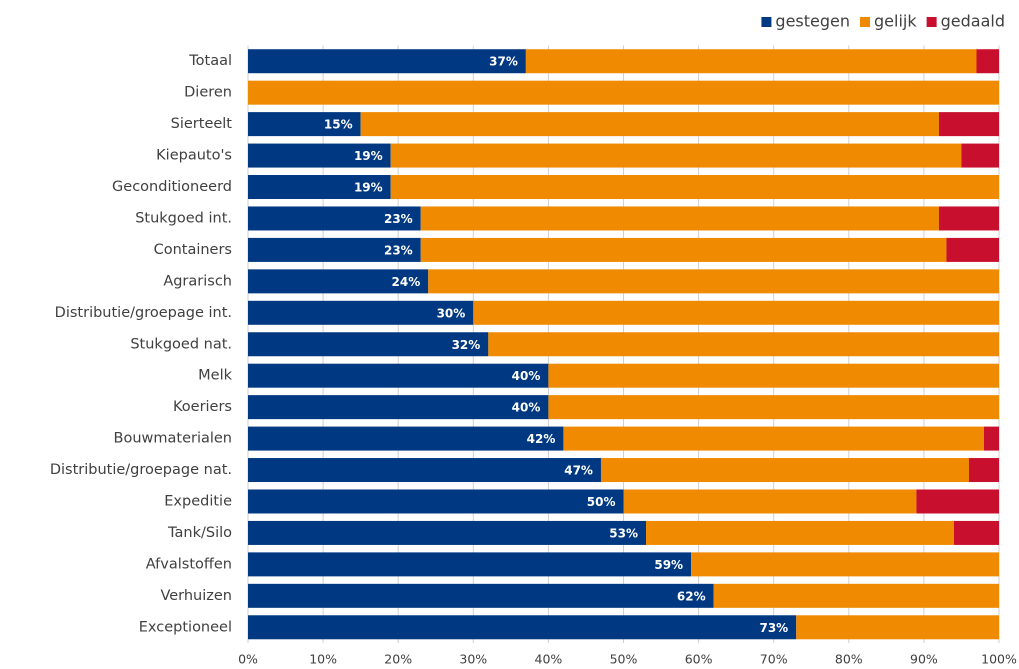  I want to click on data-label: 30%, so click(451, 313).